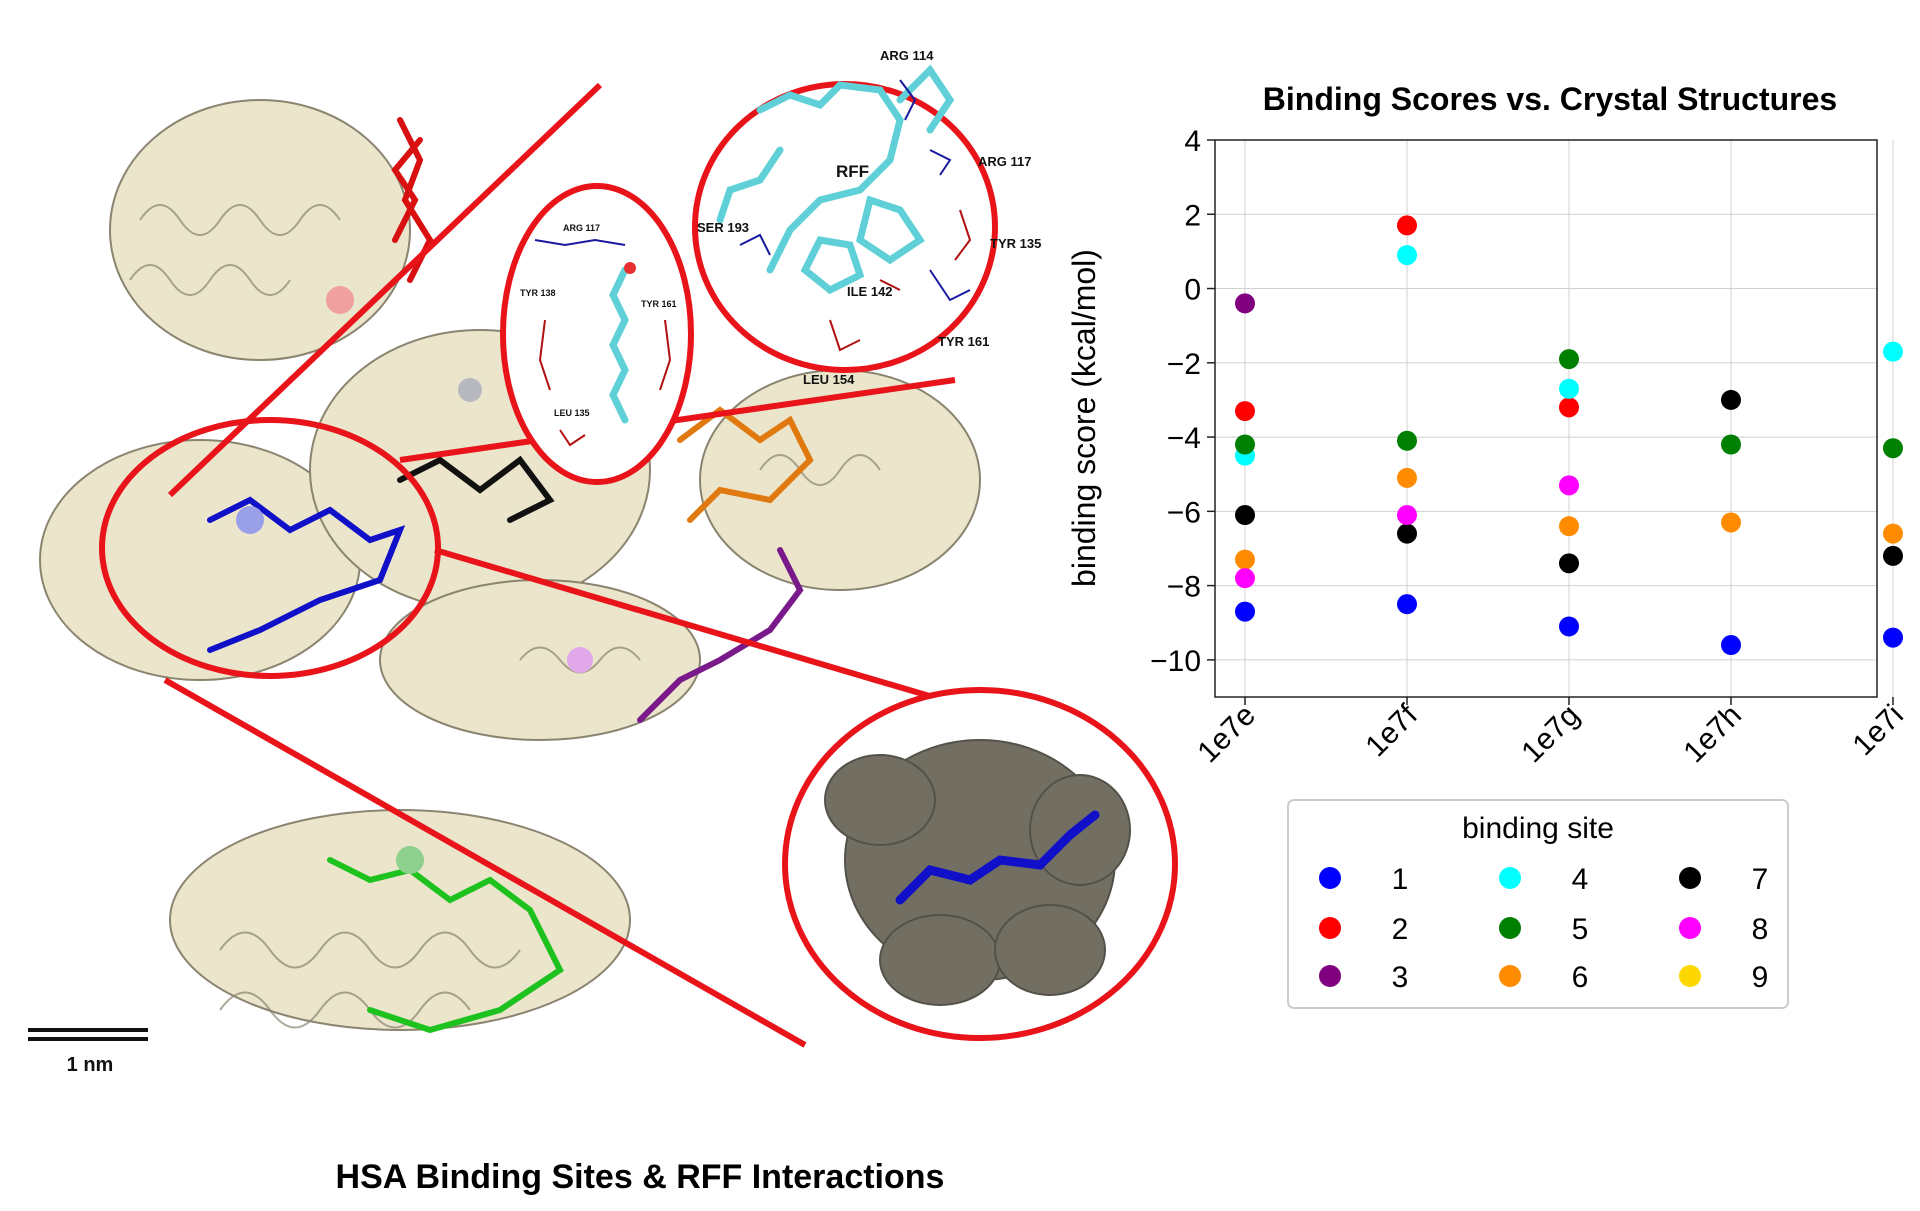 Image resolution: width=1920 pixels, height=1211 pixels. I want to click on legend-box, so click(1538, 904).